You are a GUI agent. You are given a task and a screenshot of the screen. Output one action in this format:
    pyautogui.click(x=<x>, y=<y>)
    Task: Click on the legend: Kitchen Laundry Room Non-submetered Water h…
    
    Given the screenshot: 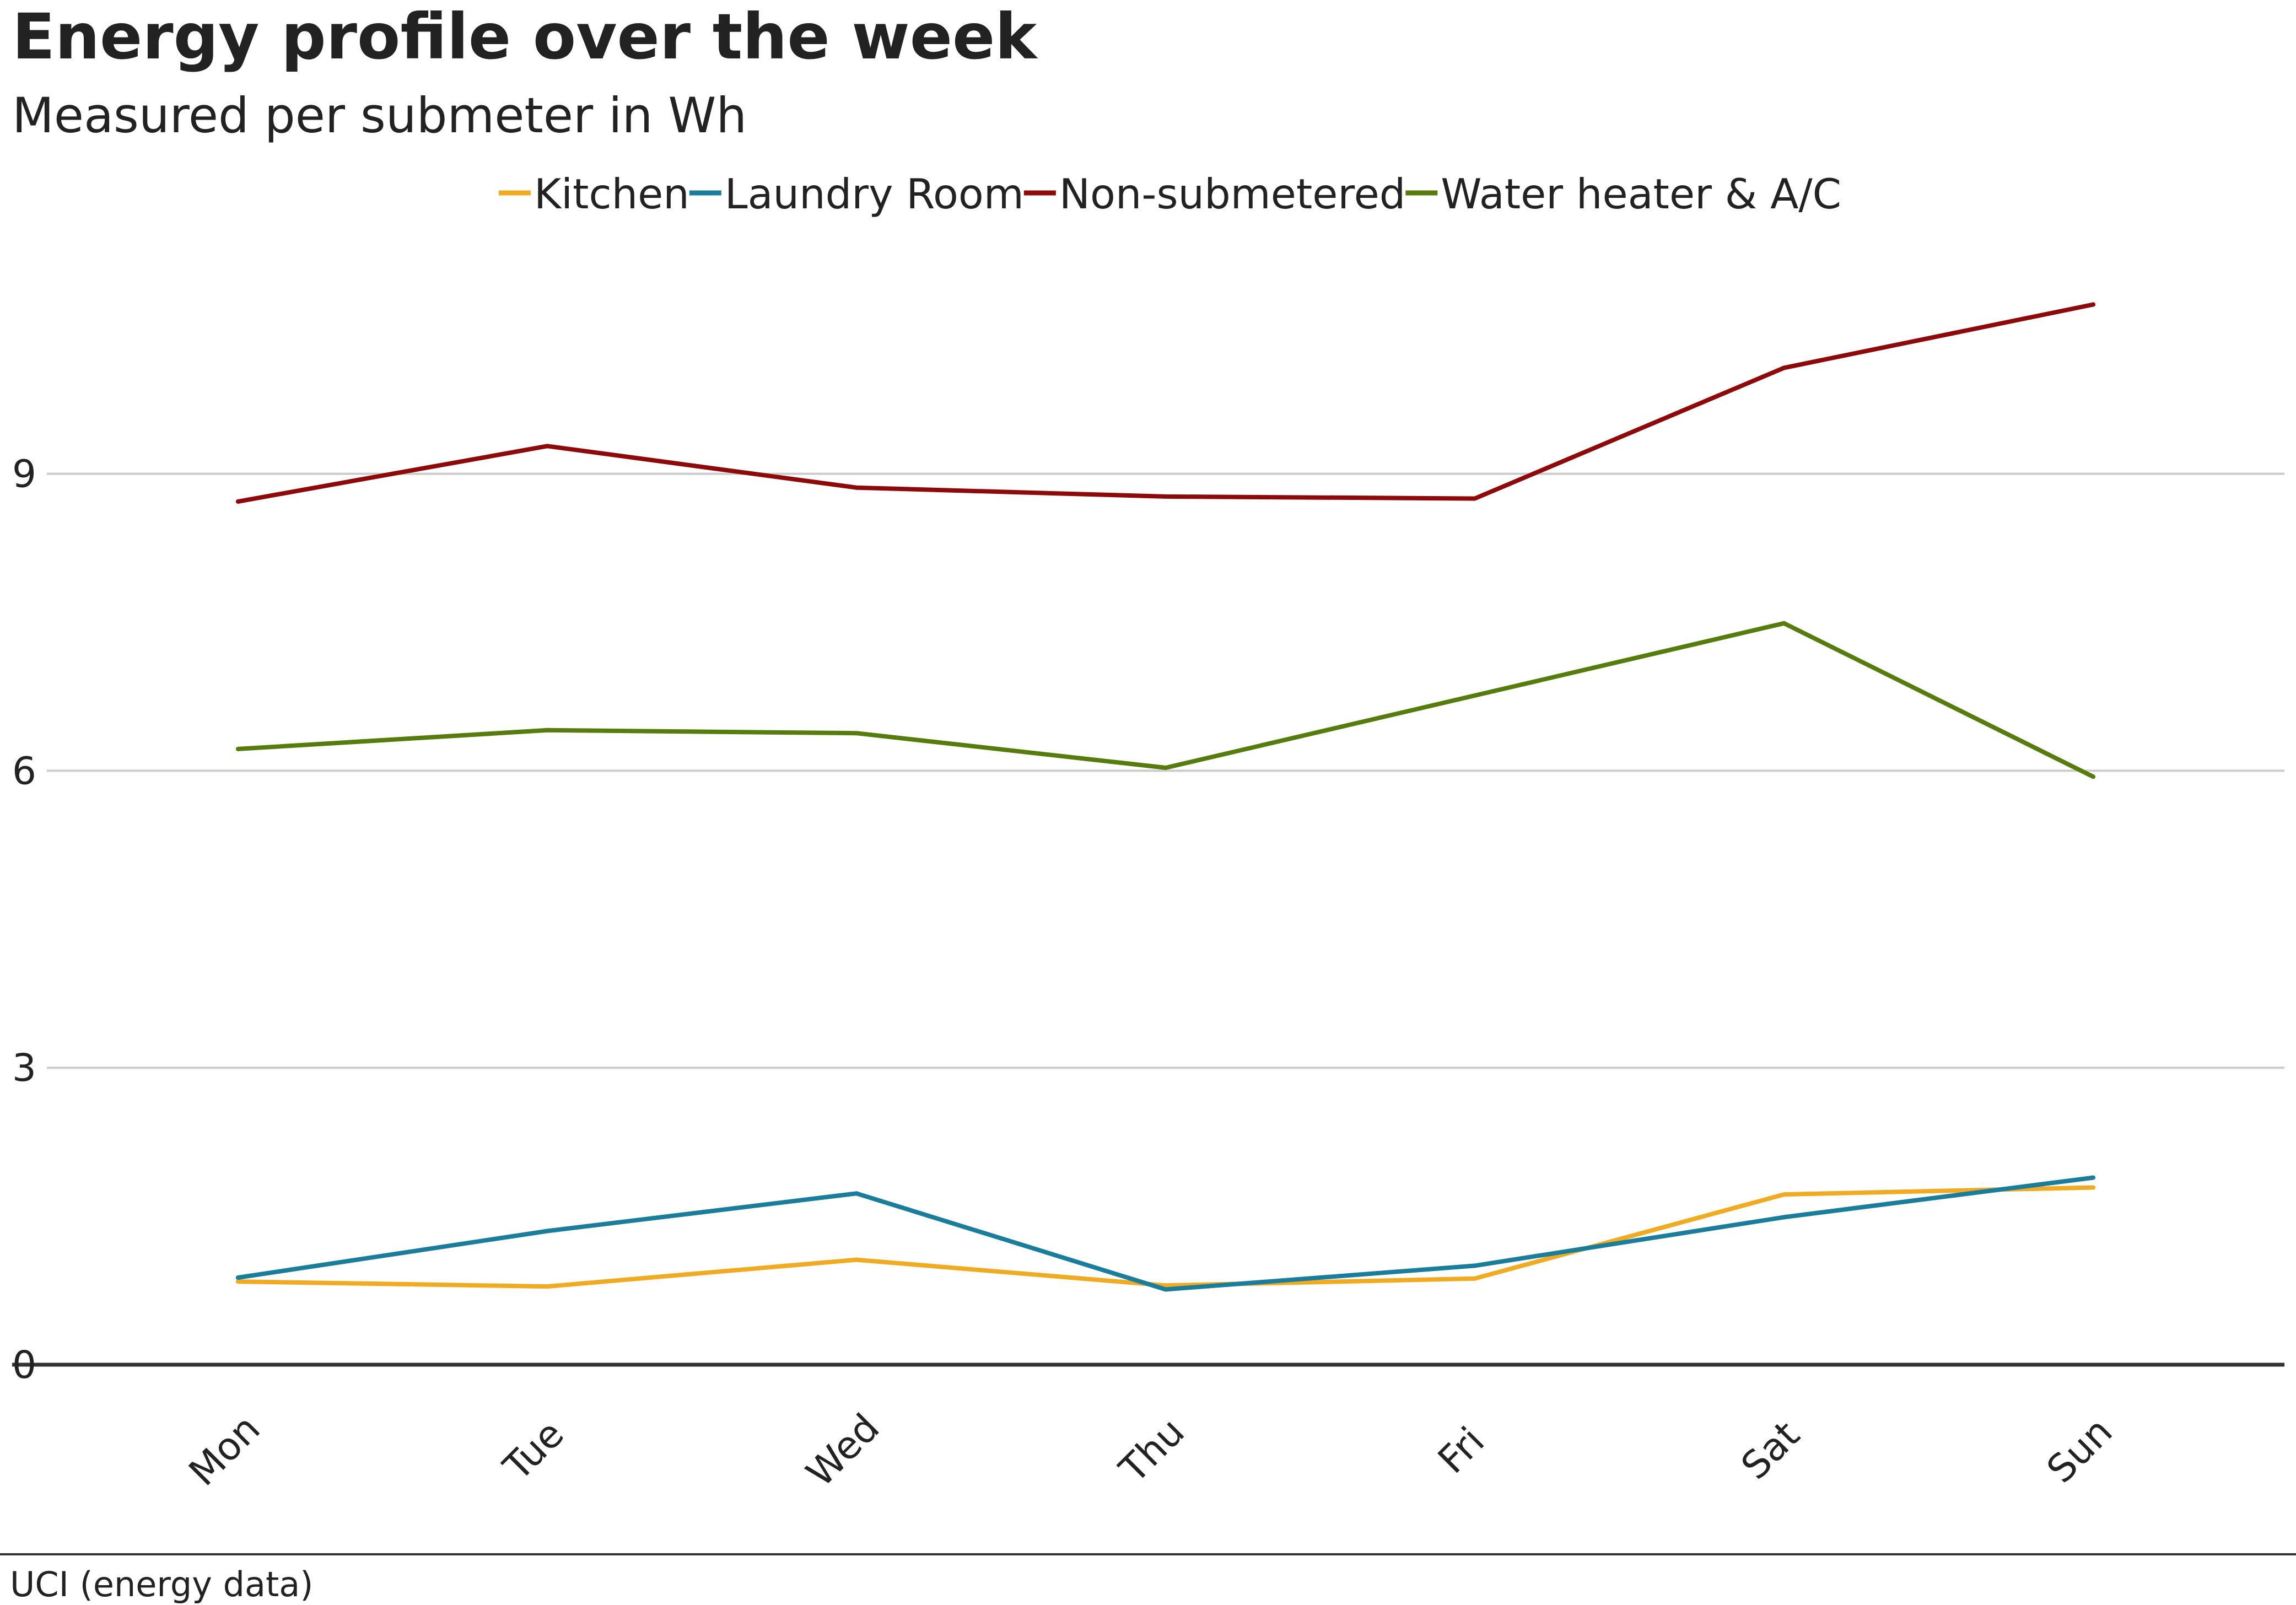 What is the action you would take?
    pyautogui.click(x=1169, y=194)
    